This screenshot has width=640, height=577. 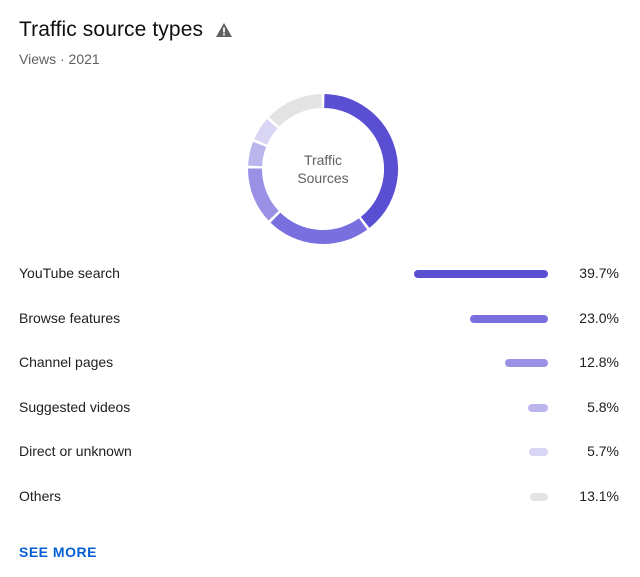 What do you see at coordinates (320, 496) in the screenshot?
I see `traffic-source-row: Others 13.1%` at bounding box center [320, 496].